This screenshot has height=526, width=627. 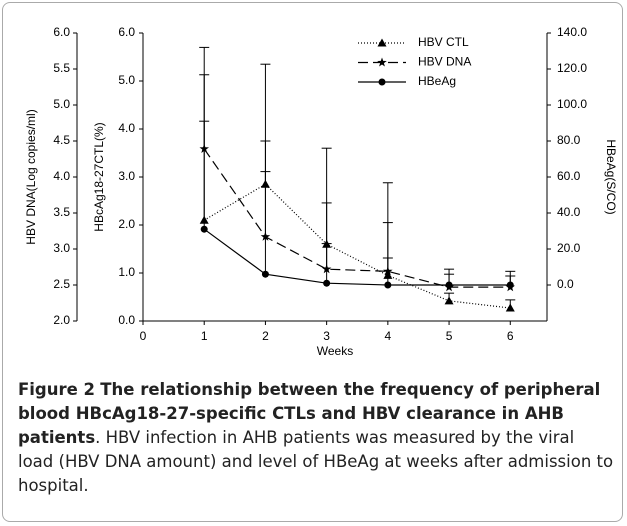 I want to click on y2-tick-label: 60.0, so click(x=569, y=176).